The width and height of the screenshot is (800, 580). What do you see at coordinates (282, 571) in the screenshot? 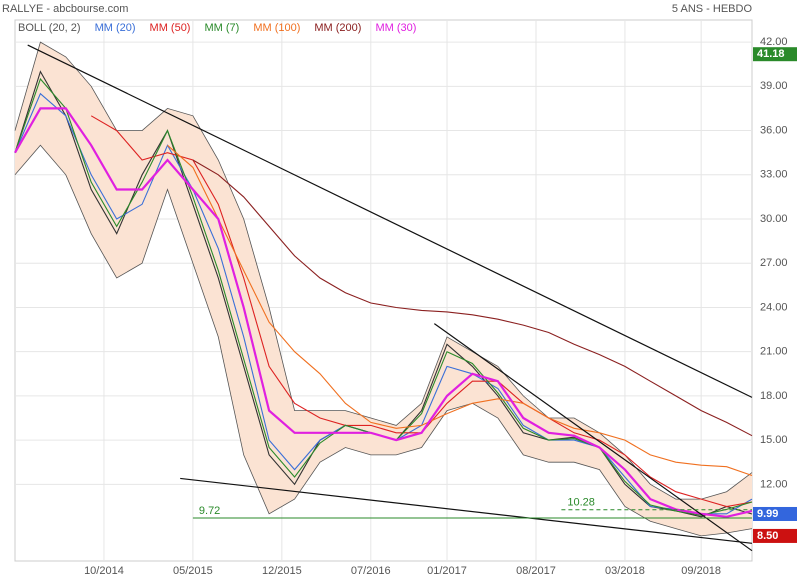
I see `x-tick-label: 12/2015` at bounding box center [282, 571].